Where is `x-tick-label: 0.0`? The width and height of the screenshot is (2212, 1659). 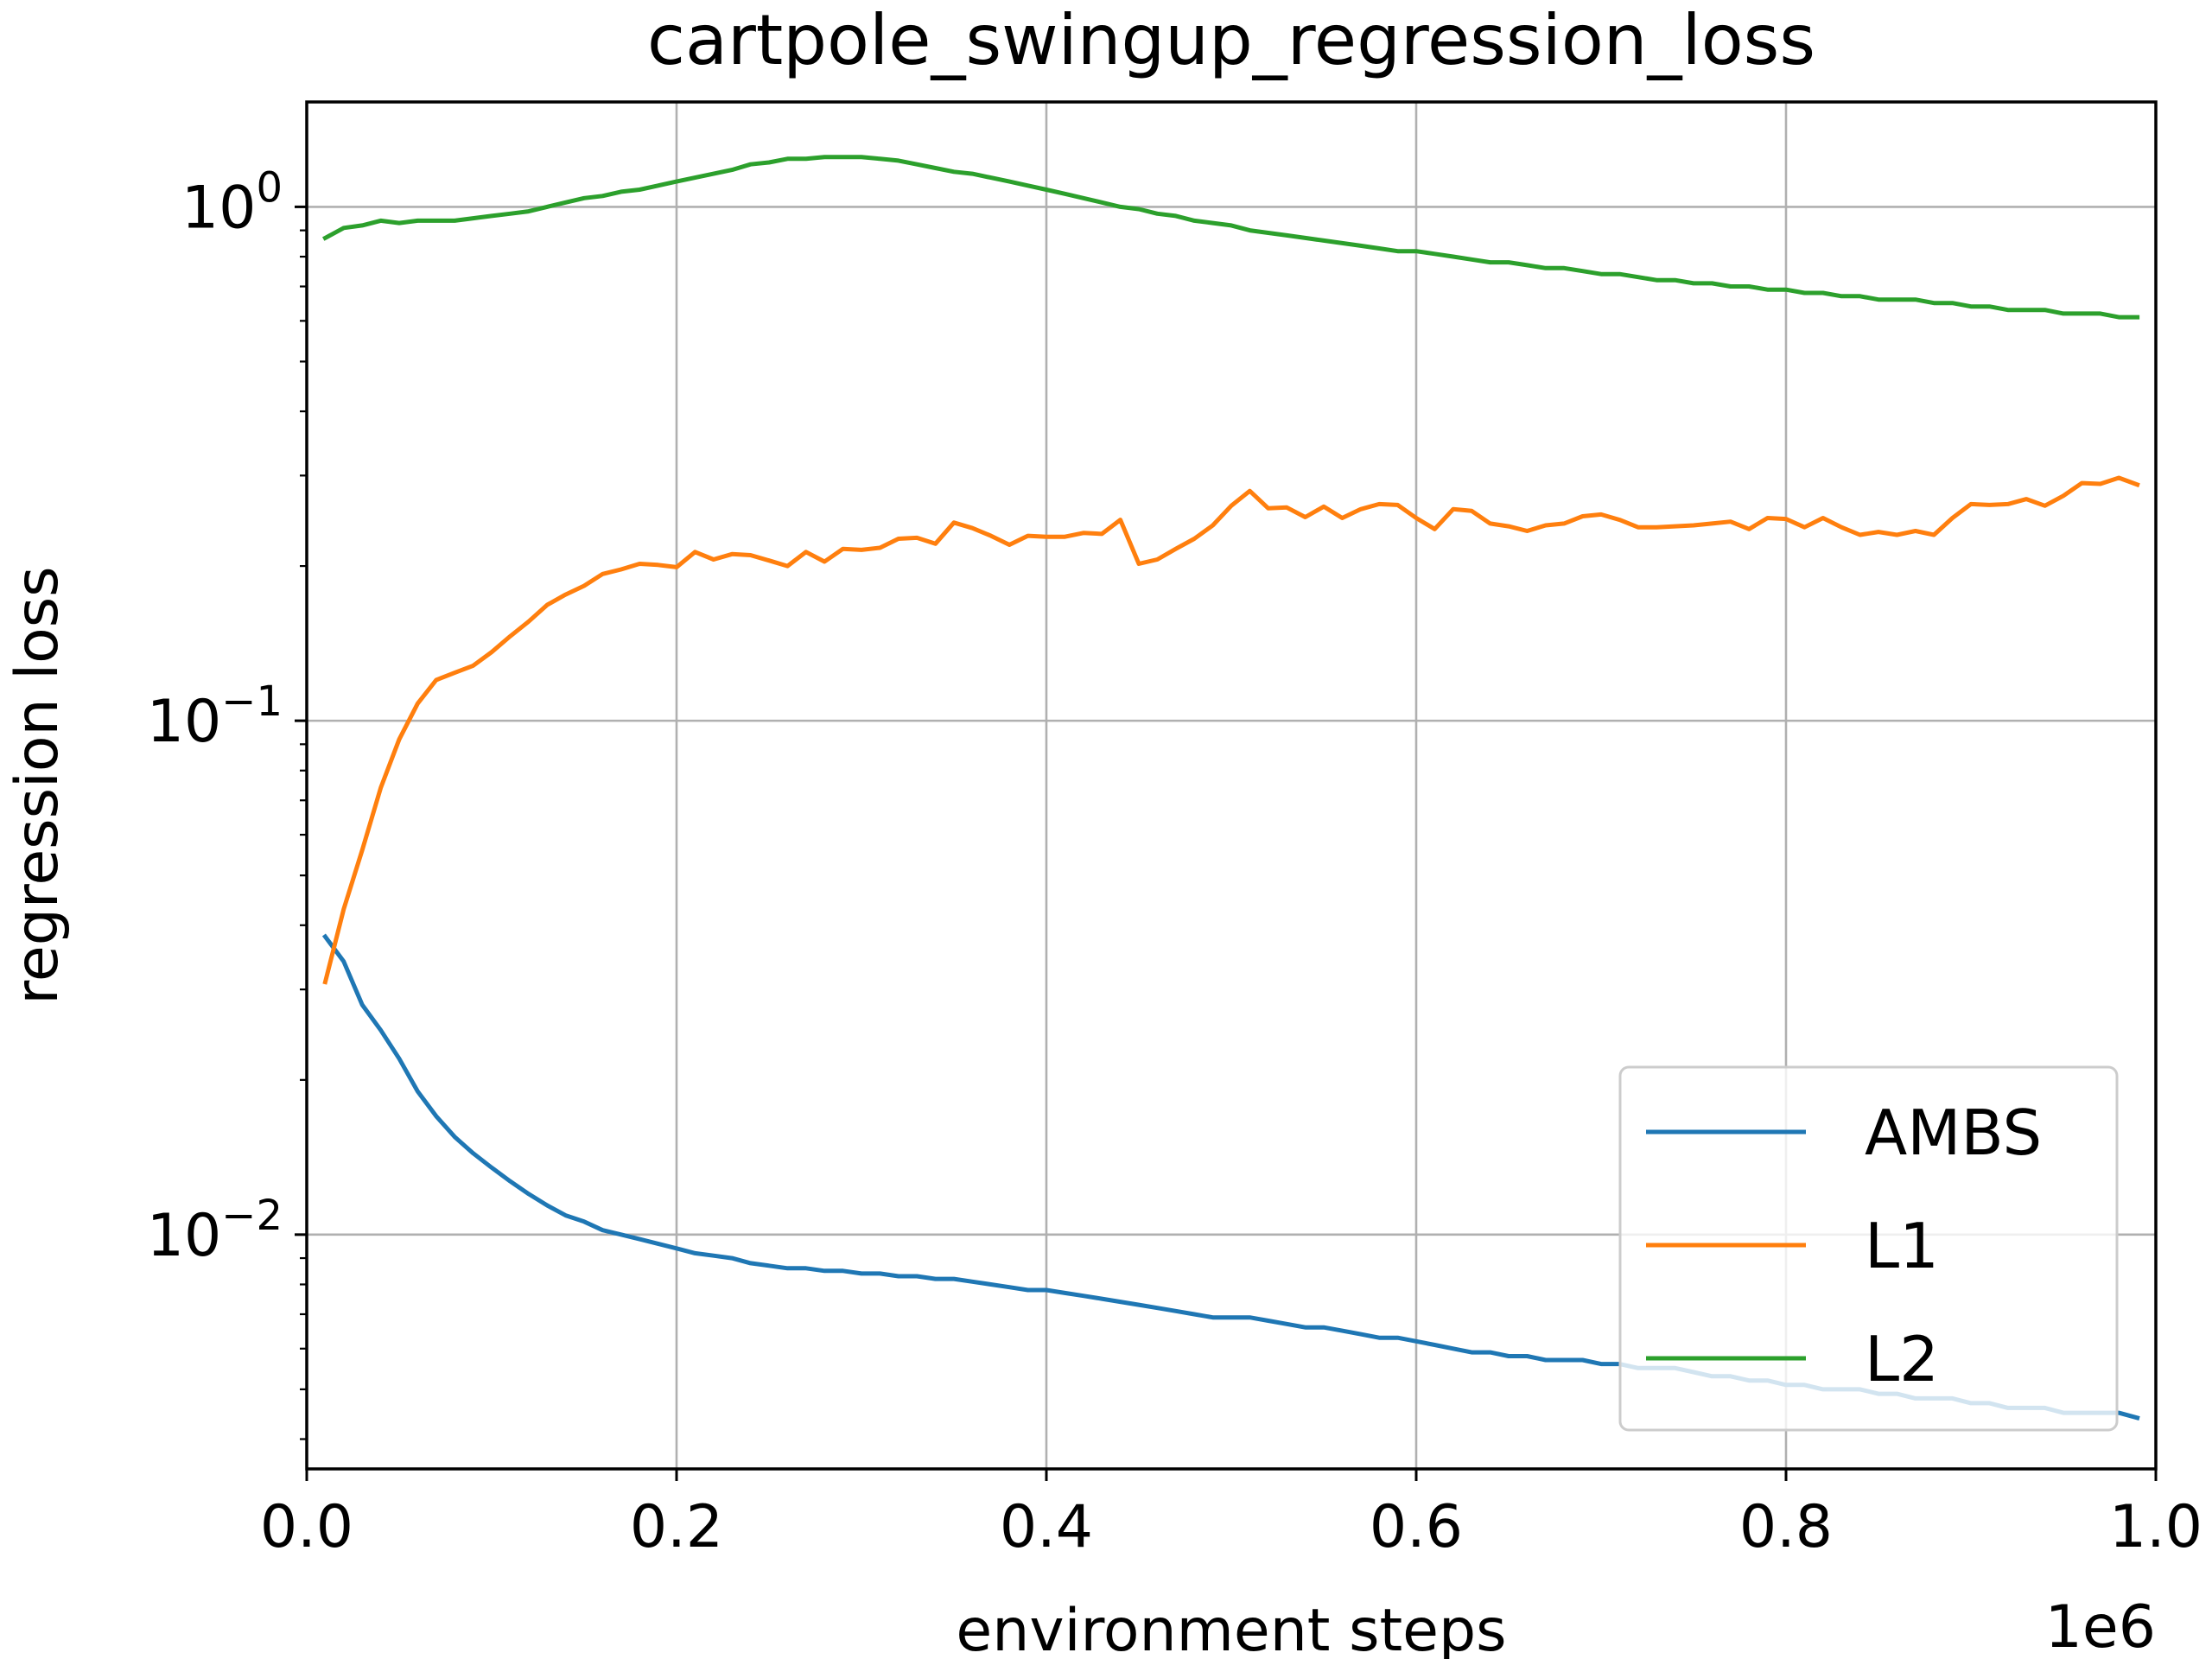
x-tick-label: 0.0 is located at coordinates (306, 1527).